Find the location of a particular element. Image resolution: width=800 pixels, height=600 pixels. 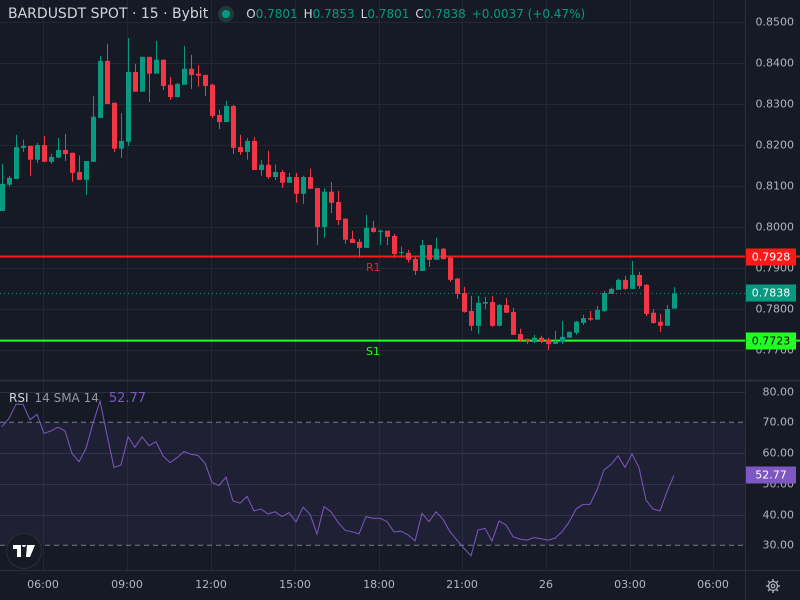

price-tick-label: 0.8400 is located at coordinates (775, 63).